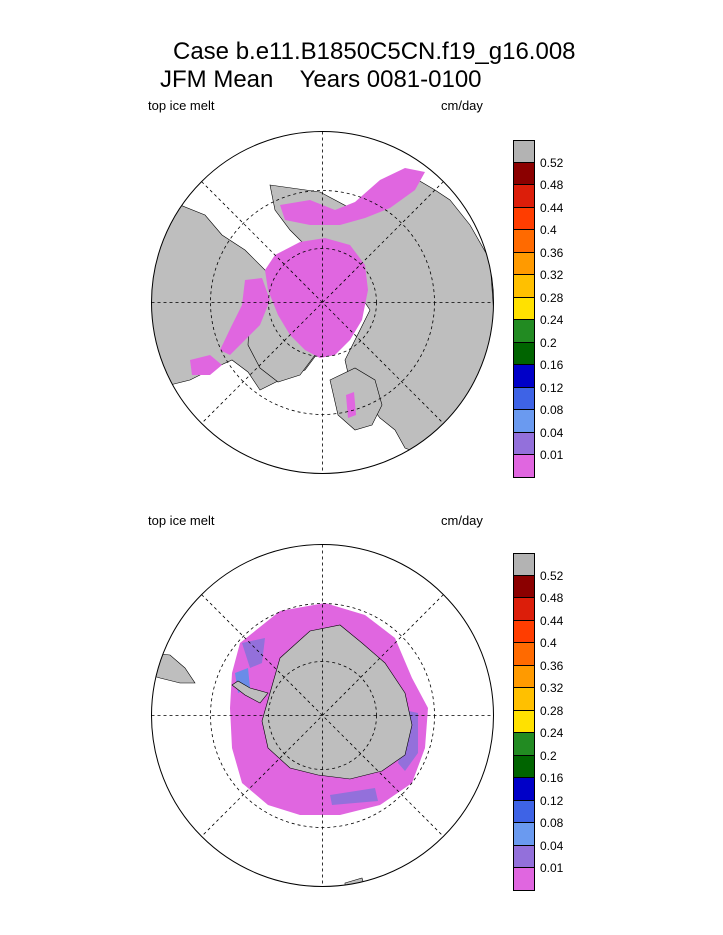  What do you see at coordinates (374, 51) in the screenshot?
I see `plot-title-line-1: Case b.e11.B1850C5CN.f19_g16.008` at bounding box center [374, 51].